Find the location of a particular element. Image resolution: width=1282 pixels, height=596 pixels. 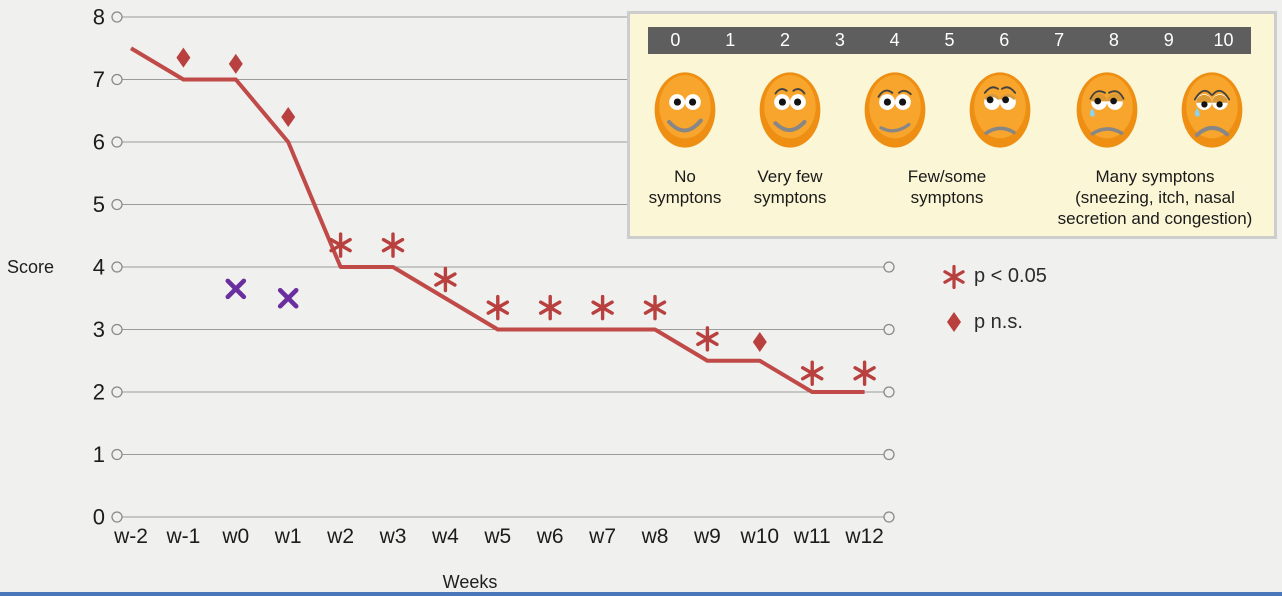

scale-number: 7 is located at coordinates (1059, 40).